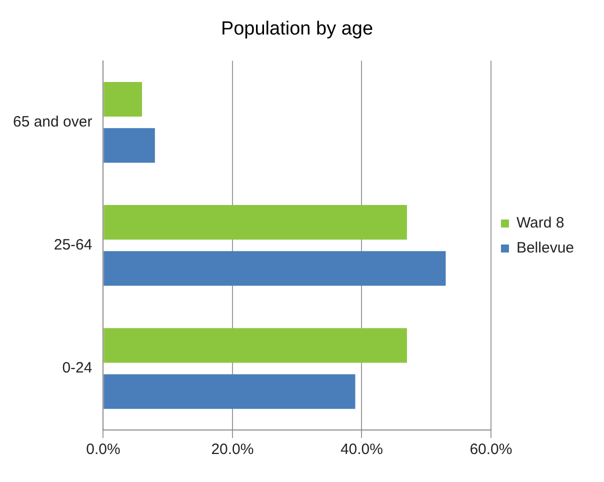  Describe the element at coordinates (540, 223) in the screenshot. I see `legend-label: Ward 8` at that location.